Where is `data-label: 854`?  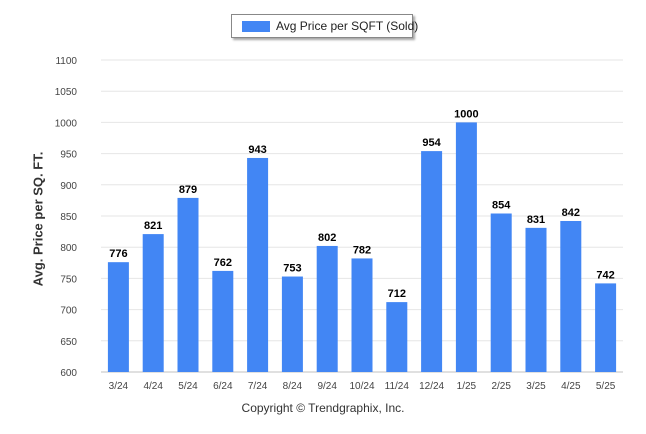
data-label: 854 is located at coordinates (501, 206).